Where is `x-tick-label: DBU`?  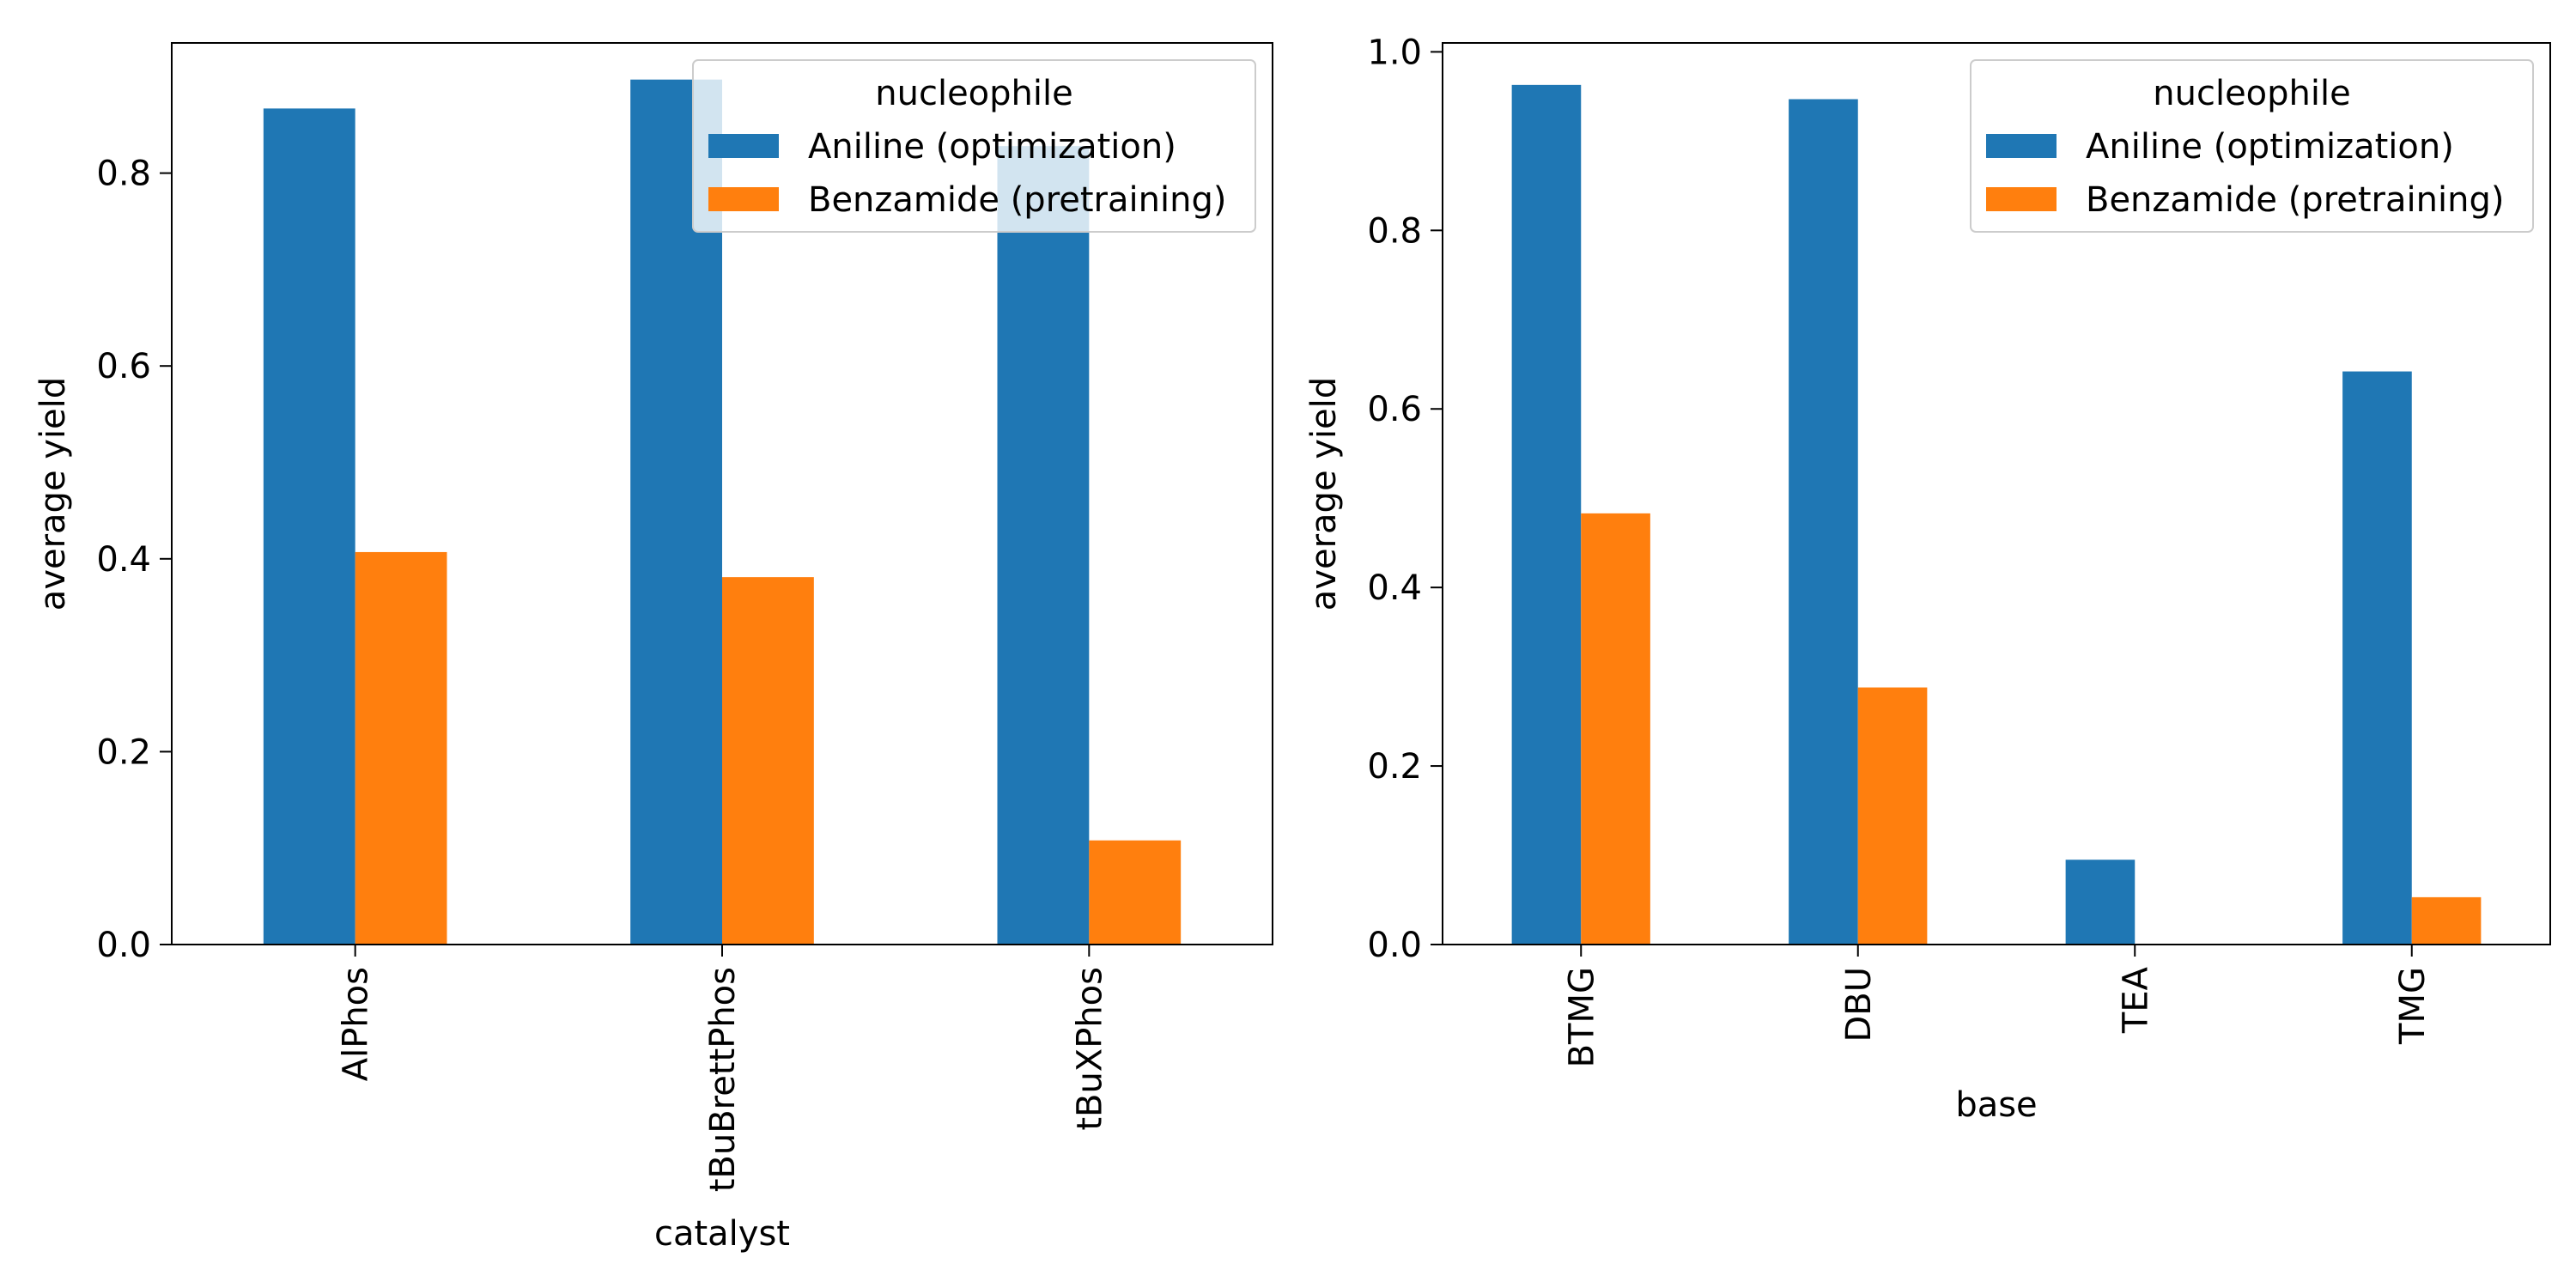 x-tick-label: DBU is located at coordinates (1859, 1005).